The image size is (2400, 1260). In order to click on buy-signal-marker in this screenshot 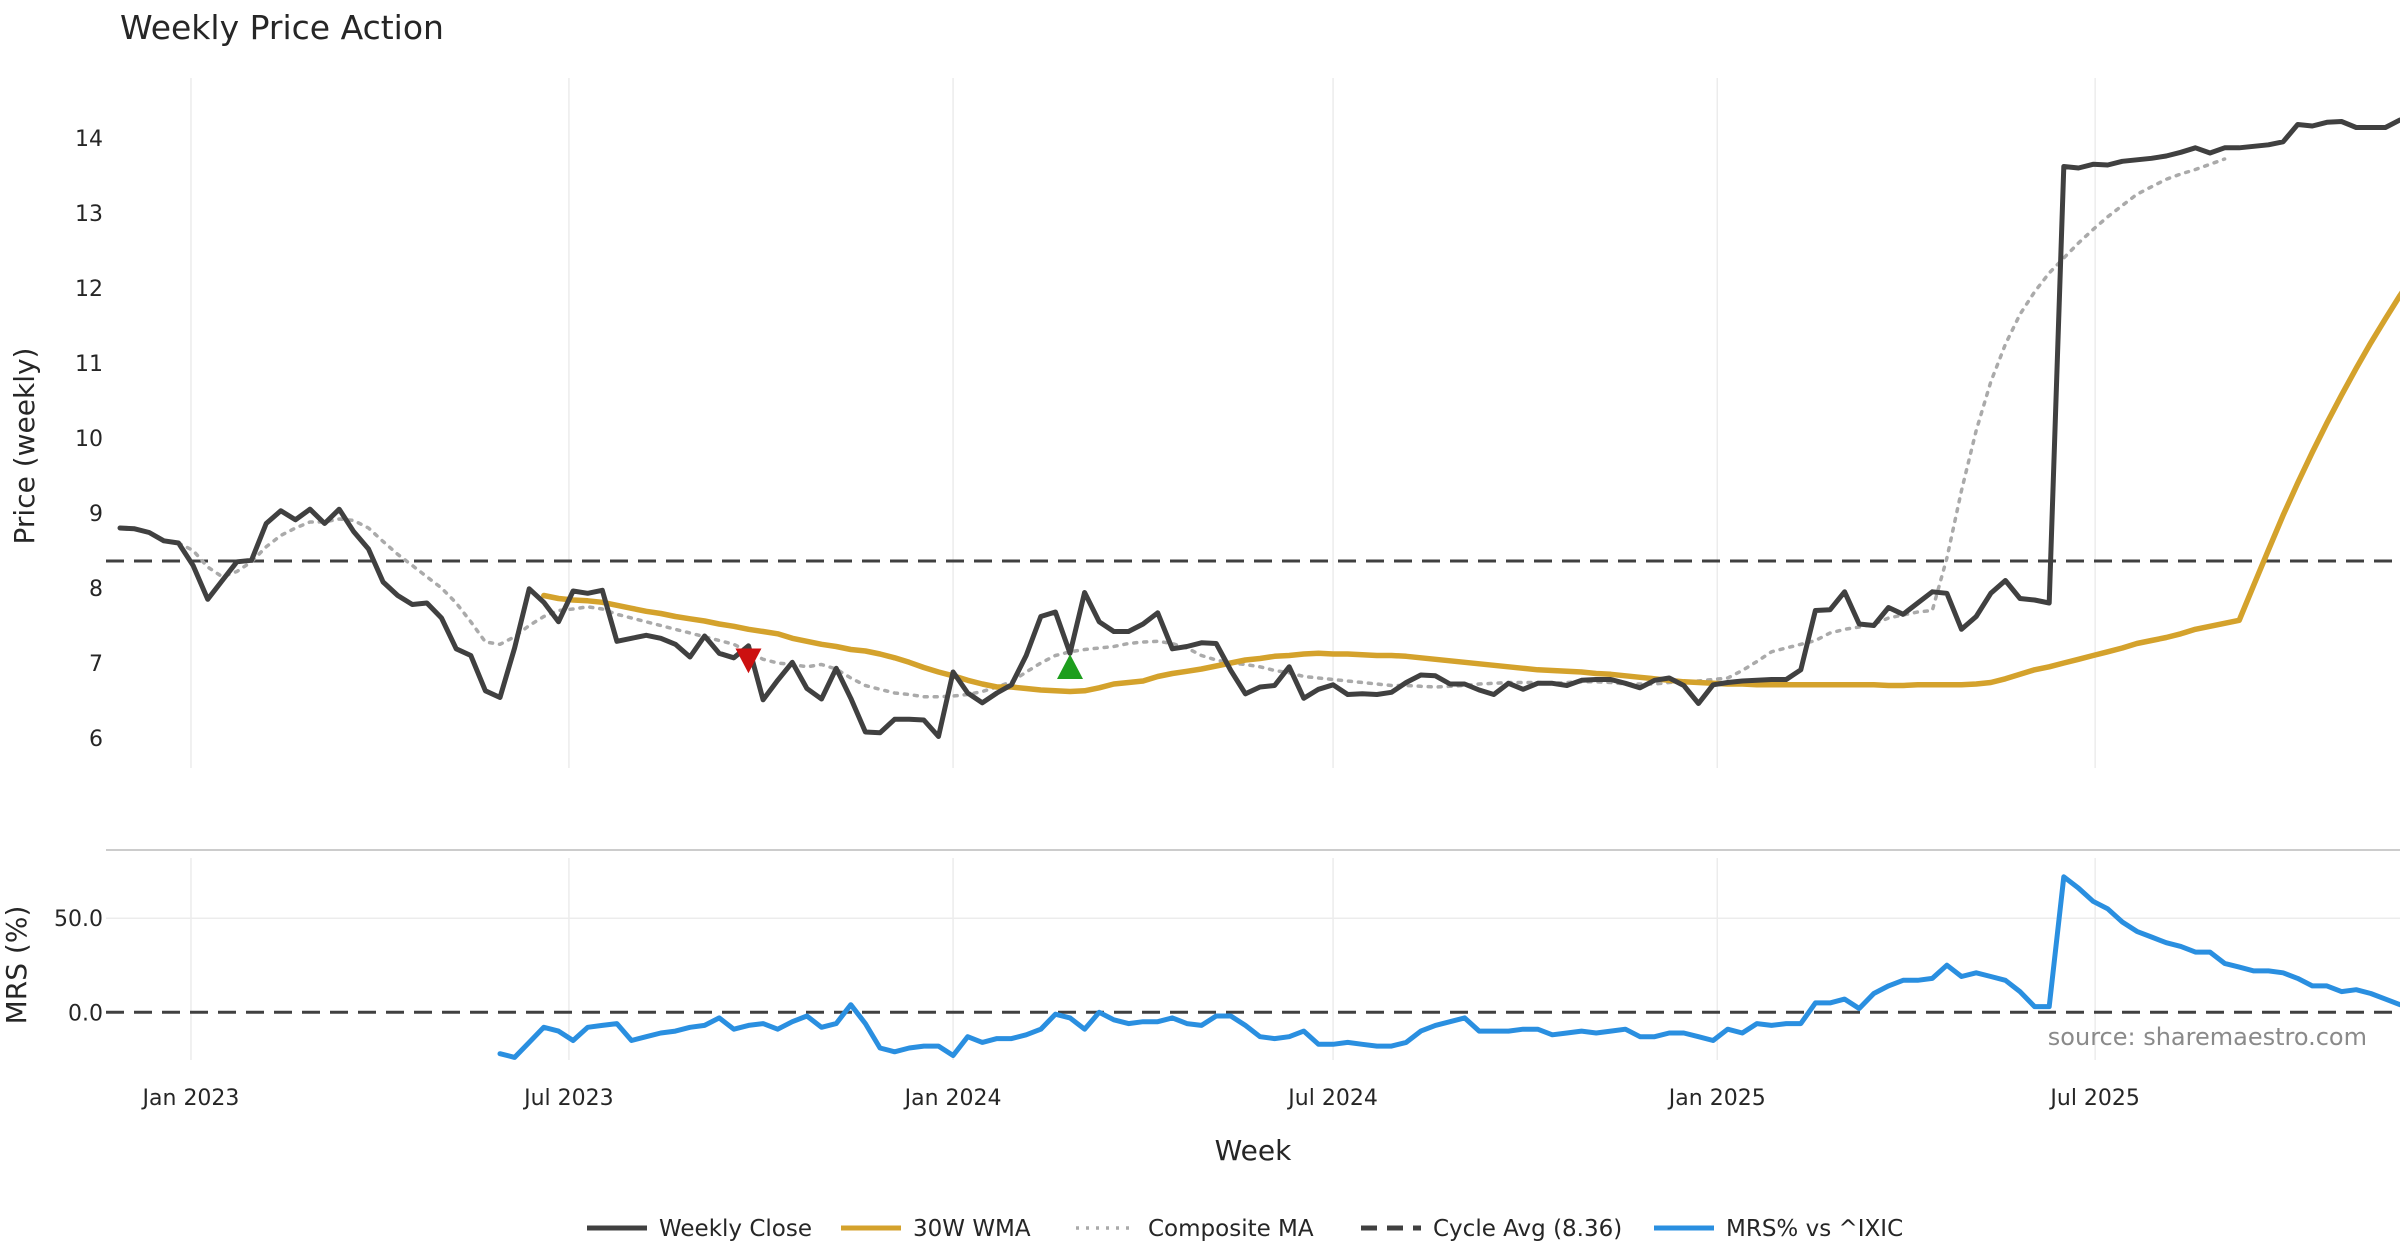, I will do `click(1070, 666)`.